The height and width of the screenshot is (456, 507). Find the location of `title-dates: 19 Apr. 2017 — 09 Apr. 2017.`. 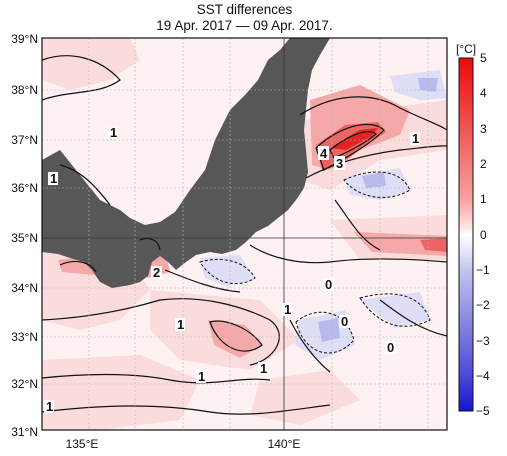

title-dates: 19 Apr. 2017 — 09 Apr. 2017. is located at coordinates (244, 25).